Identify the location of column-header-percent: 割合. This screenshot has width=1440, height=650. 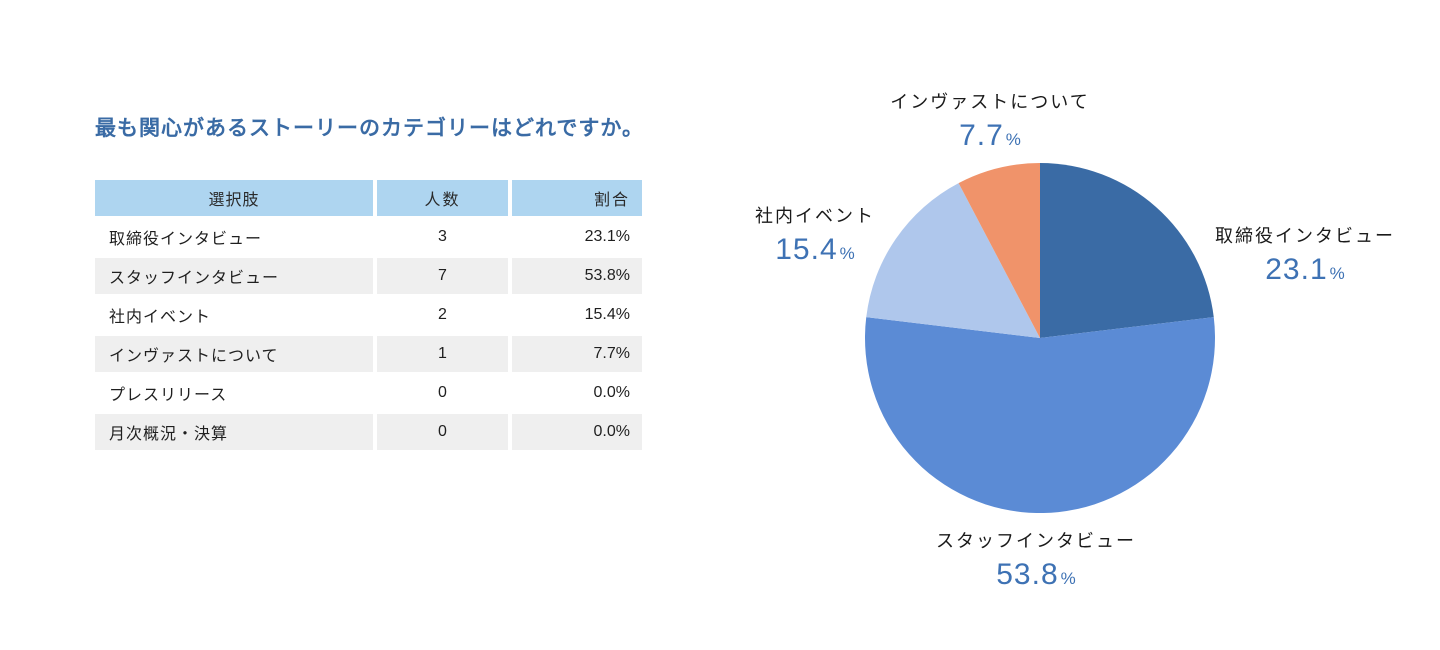
(577, 198).